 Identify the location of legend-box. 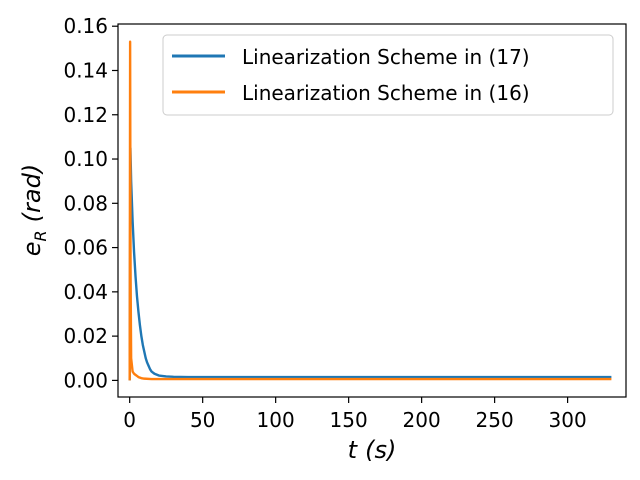
(388, 75).